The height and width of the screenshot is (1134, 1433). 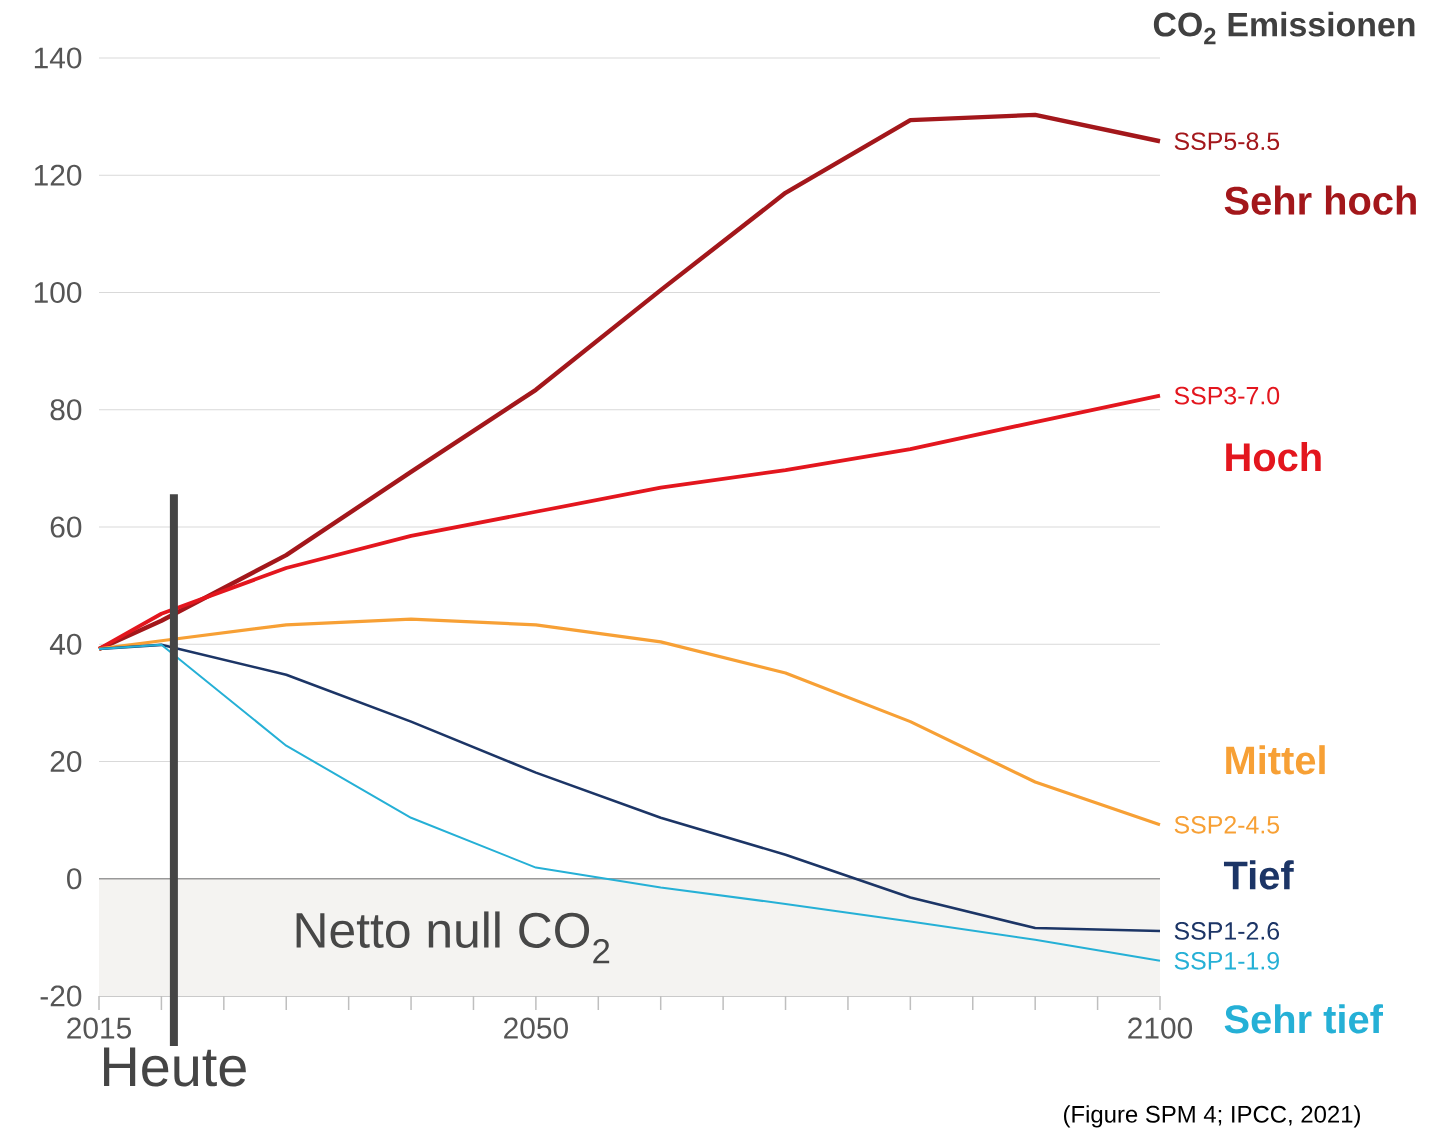 I want to click on band-label: Netto null CO$_{2}$, so click(x=453, y=937).